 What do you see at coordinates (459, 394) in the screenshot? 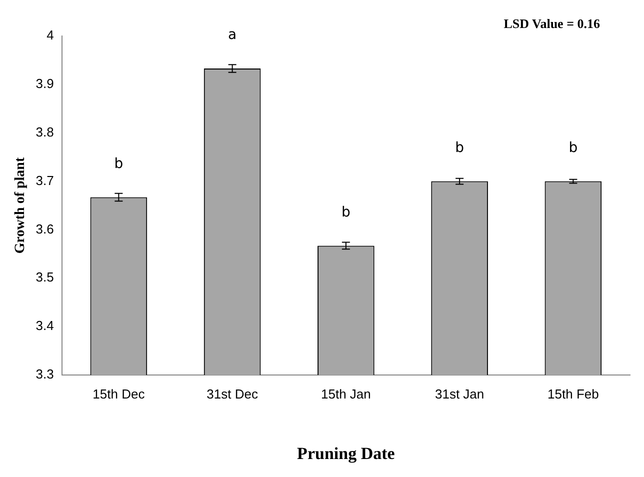
I see `x-tick-label: 31st Jan` at bounding box center [459, 394].